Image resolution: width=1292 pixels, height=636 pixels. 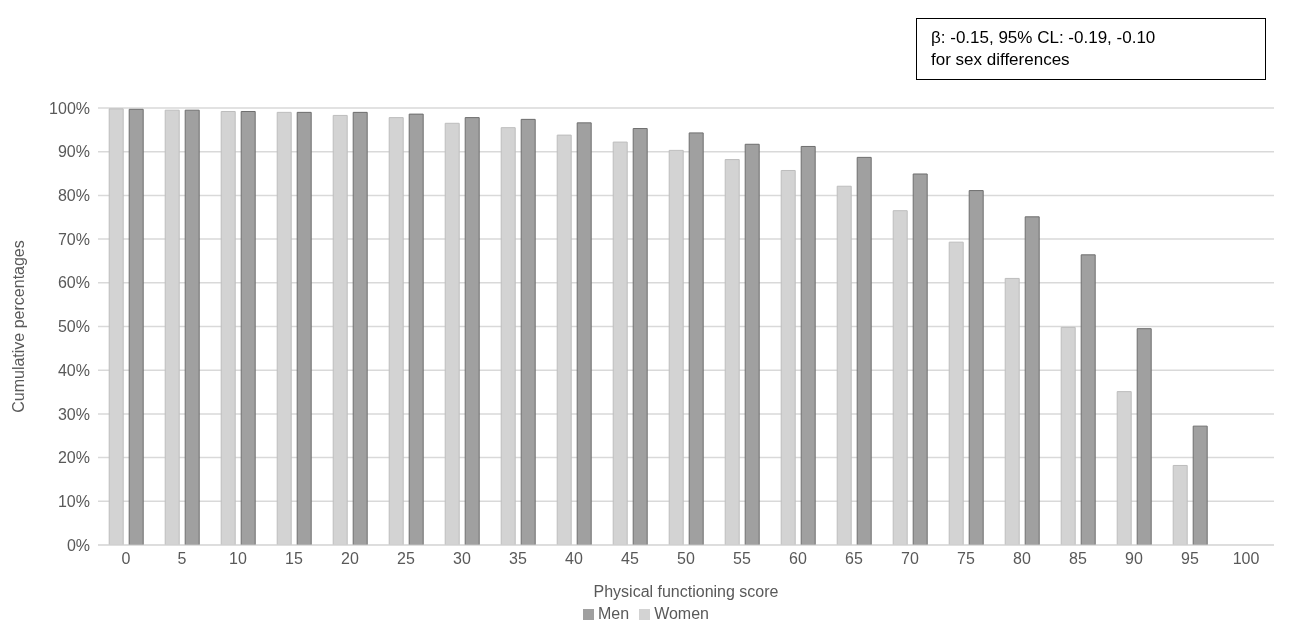 What do you see at coordinates (574, 559) in the screenshot?
I see `x-tick-label: 40` at bounding box center [574, 559].